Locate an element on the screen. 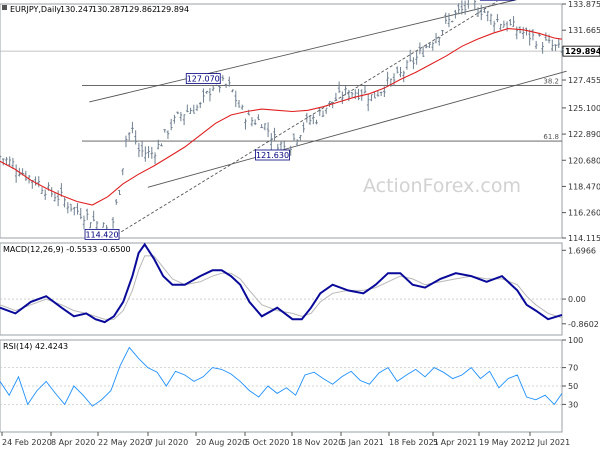 The width and height of the screenshot is (600, 454). macd-y-tick-label: 1.6966 is located at coordinates (582, 250).